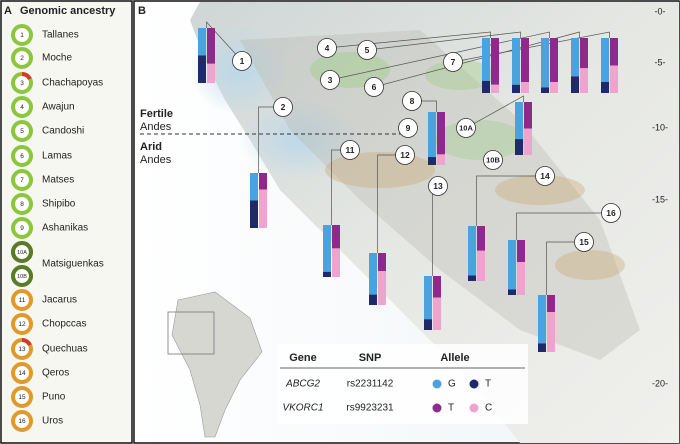 This screenshot has height=444, width=680. What do you see at coordinates (367, 50) in the screenshot?
I see `map-marker-label: 5` at bounding box center [367, 50].